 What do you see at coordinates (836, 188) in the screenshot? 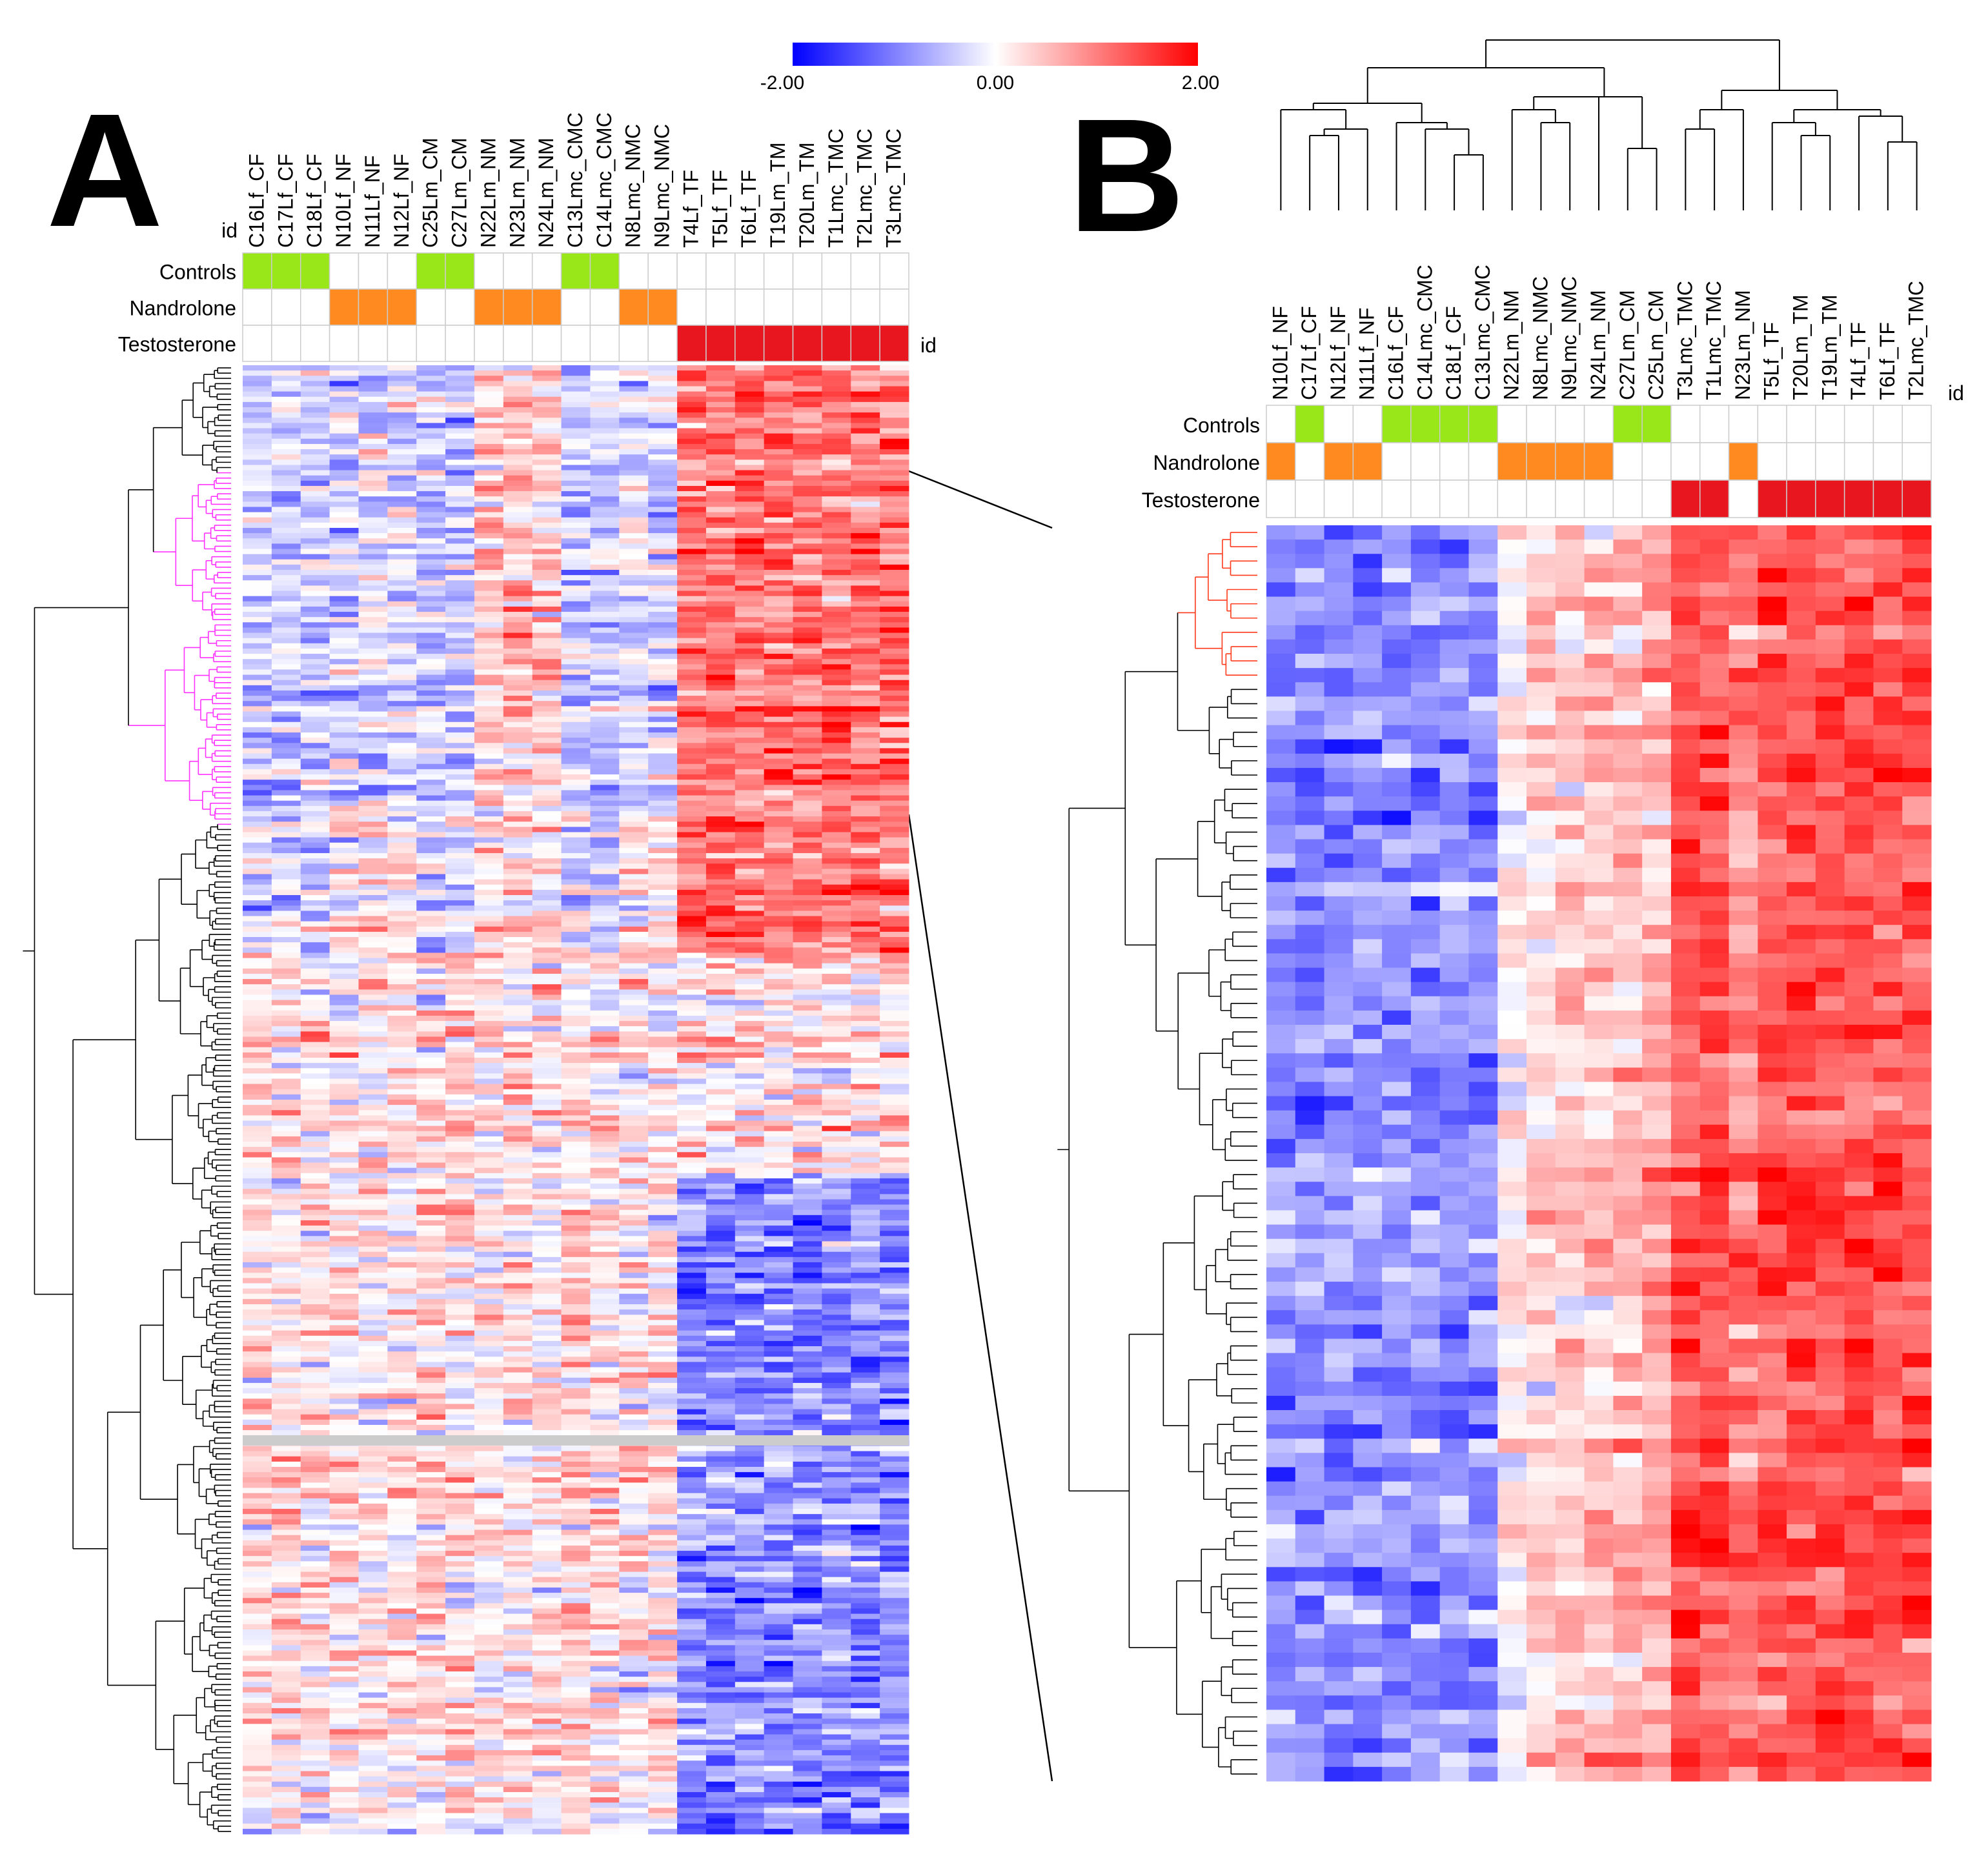
I see `a-column-label: T1Lmc_TMC` at bounding box center [836, 188].